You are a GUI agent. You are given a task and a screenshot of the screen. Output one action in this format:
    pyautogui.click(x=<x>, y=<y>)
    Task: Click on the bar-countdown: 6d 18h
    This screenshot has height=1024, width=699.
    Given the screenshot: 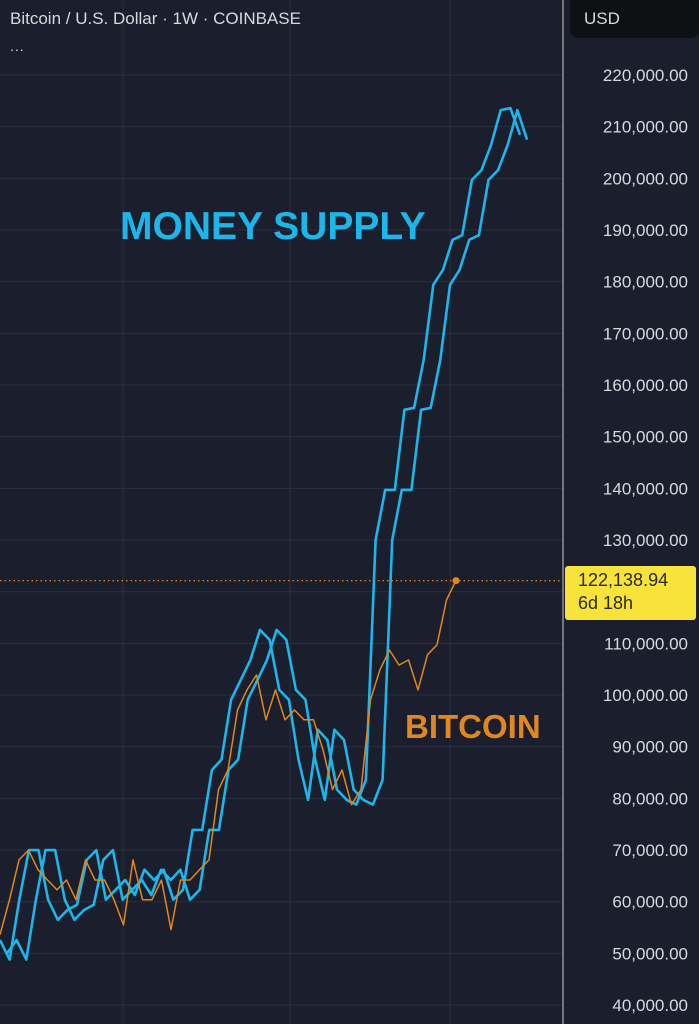 What is the action you would take?
    pyautogui.click(x=606, y=603)
    